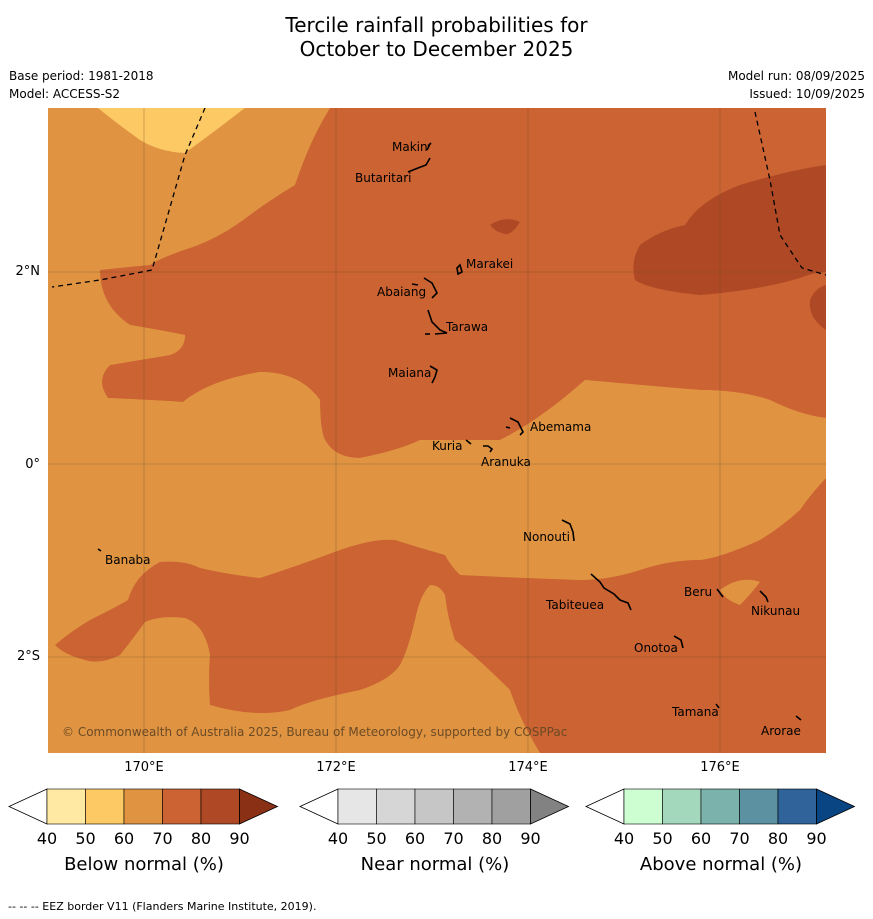  What do you see at coordinates (505, 227) in the screenshot?
I see `zone-80-90-small` at bounding box center [505, 227].